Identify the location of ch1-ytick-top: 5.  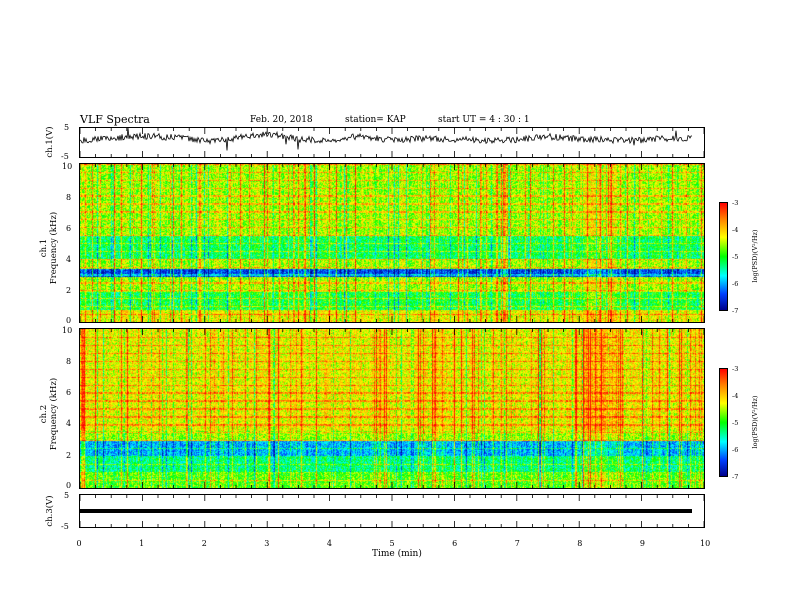
(67, 127).